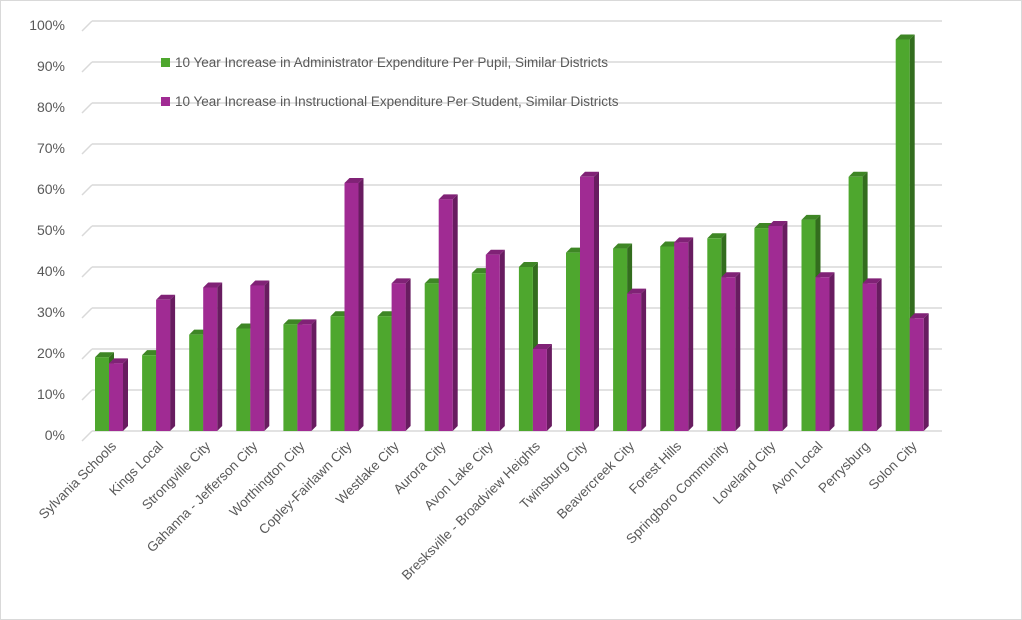 This screenshot has height=620, width=1022. Describe the element at coordinates (51, 312) in the screenshot. I see `y-tick-label: 30%` at that location.